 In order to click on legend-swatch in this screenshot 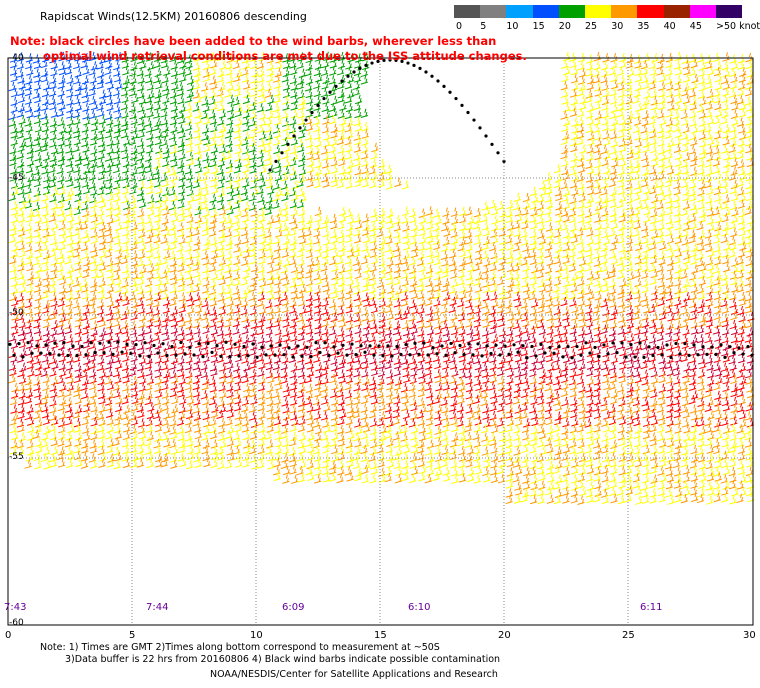, I will do `click(571, 11)`.